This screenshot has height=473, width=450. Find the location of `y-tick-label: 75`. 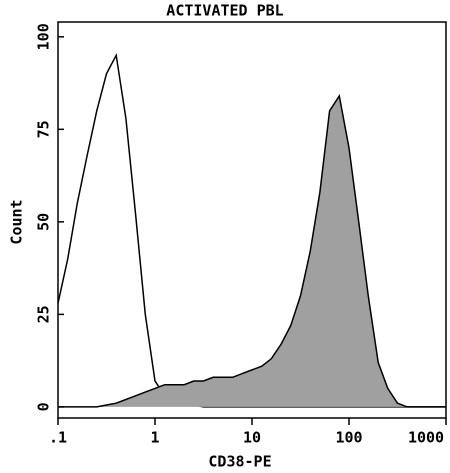

y-tick-label: 75 is located at coordinates (44, 129).